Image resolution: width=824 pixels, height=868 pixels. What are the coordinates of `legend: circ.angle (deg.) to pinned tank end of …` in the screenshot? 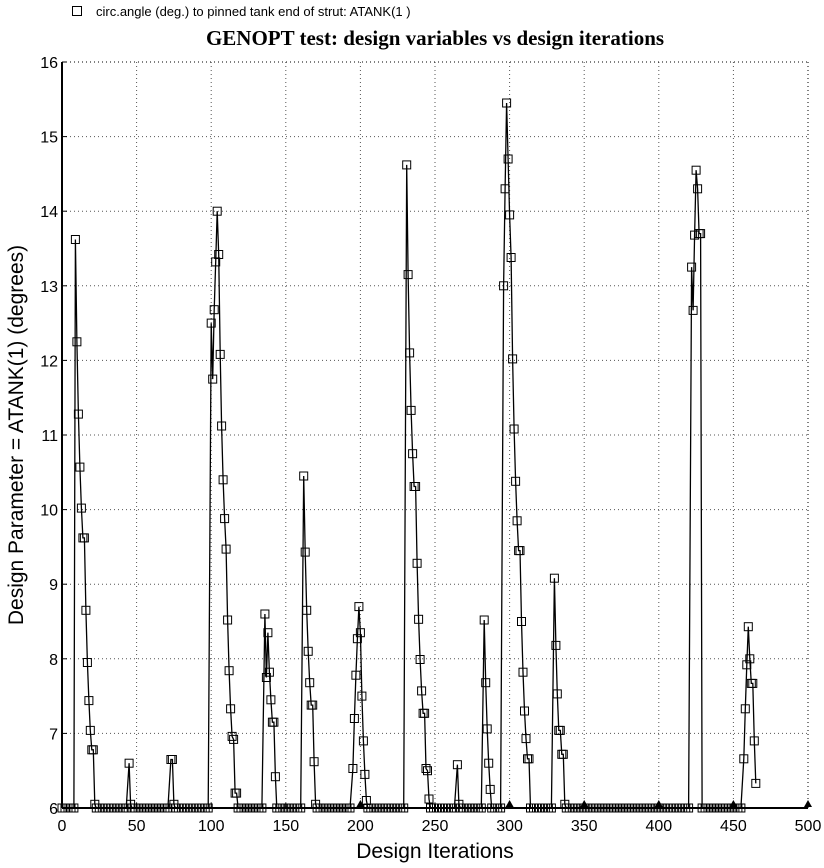 It's located at (241, 11).